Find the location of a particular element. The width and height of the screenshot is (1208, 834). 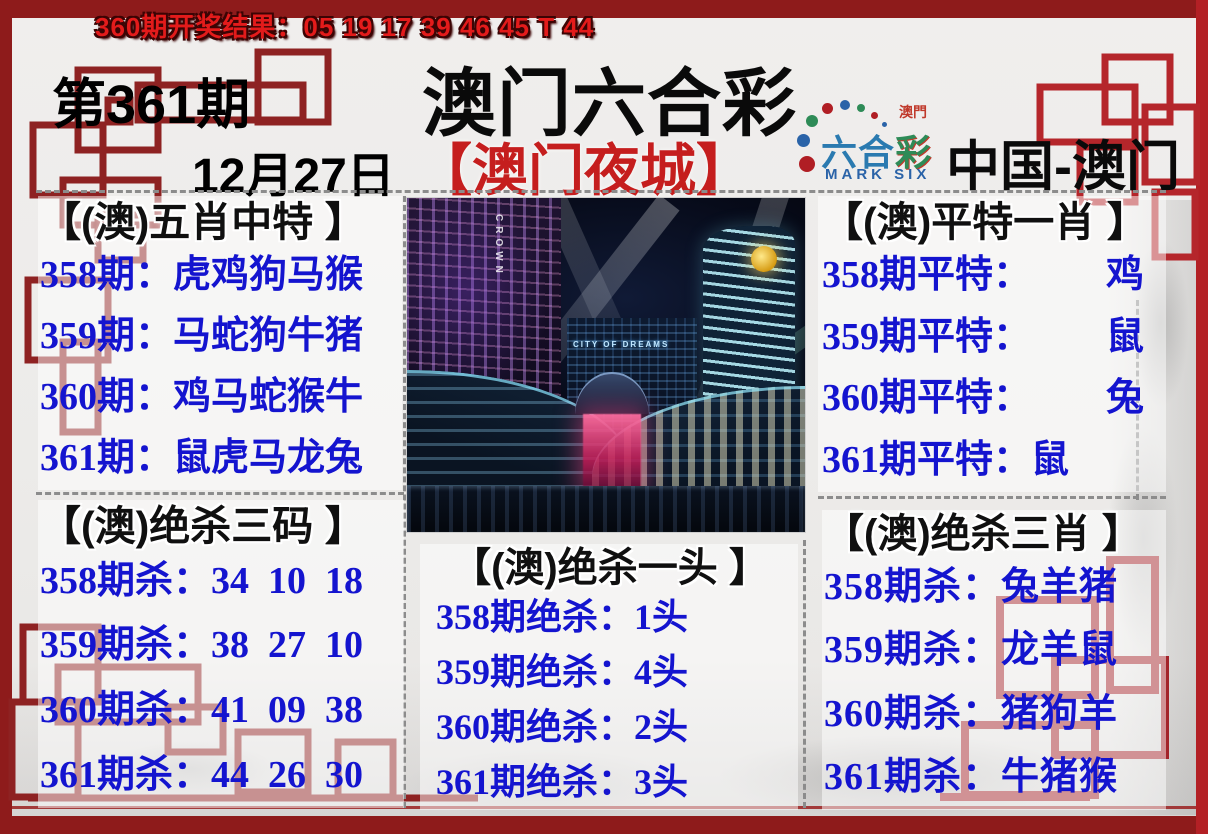

logo-name-cn: 六合彩 is located at coordinates (877, 152).